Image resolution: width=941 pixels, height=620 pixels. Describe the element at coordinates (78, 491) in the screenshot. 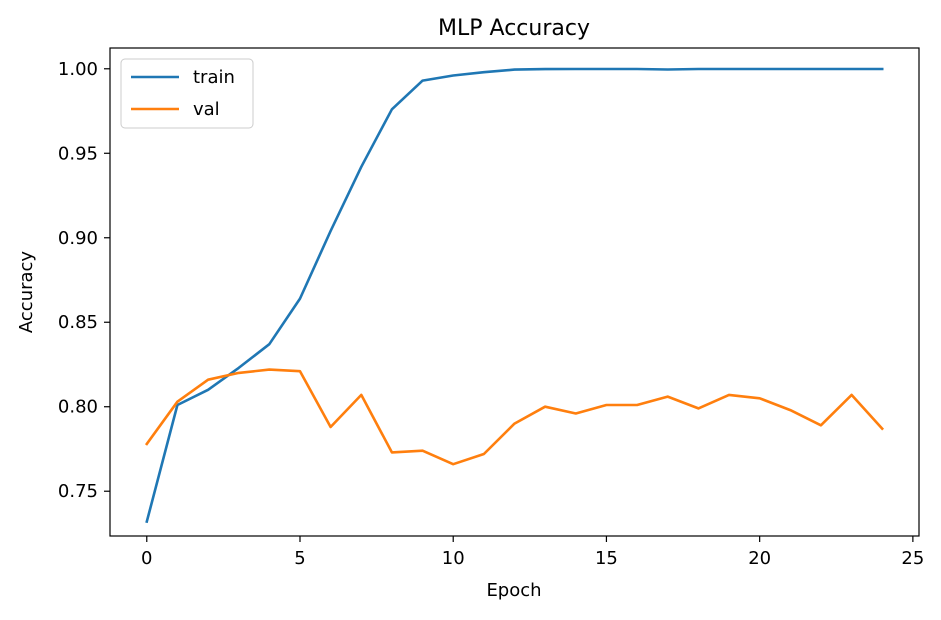

I see `y-tick-label: 0.75` at that location.